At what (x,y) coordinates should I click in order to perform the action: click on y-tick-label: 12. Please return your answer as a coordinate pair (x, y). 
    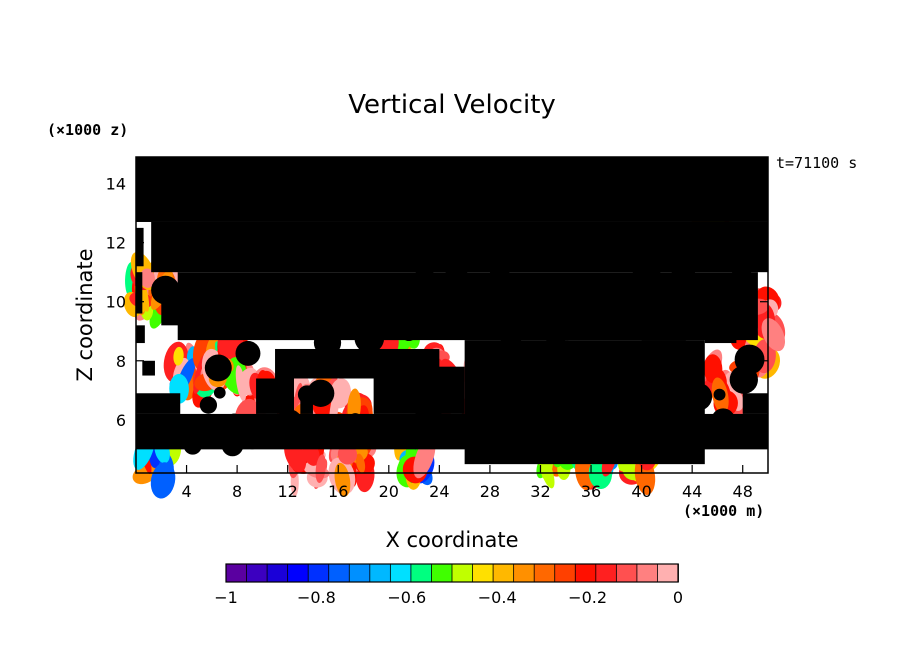
    Looking at the image, I should click on (116, 243).